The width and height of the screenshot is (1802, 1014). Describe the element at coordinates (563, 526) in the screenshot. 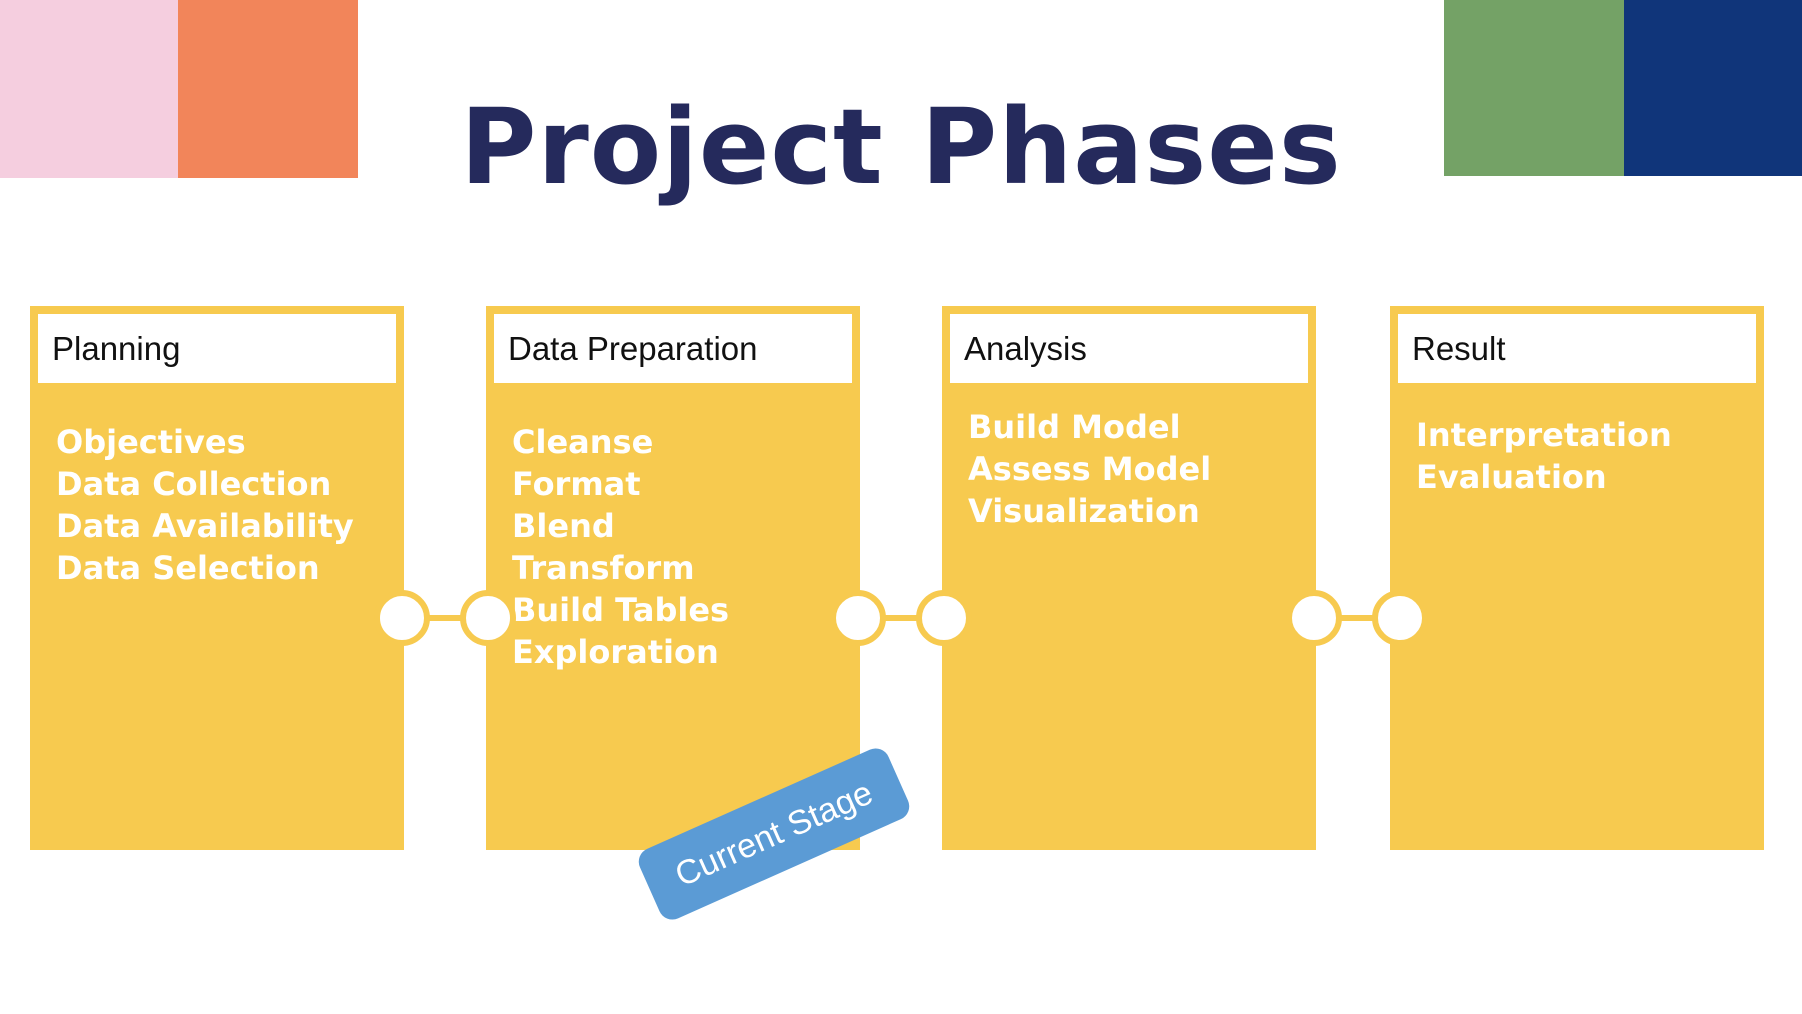

I see `phase-item: Blend` at that location.